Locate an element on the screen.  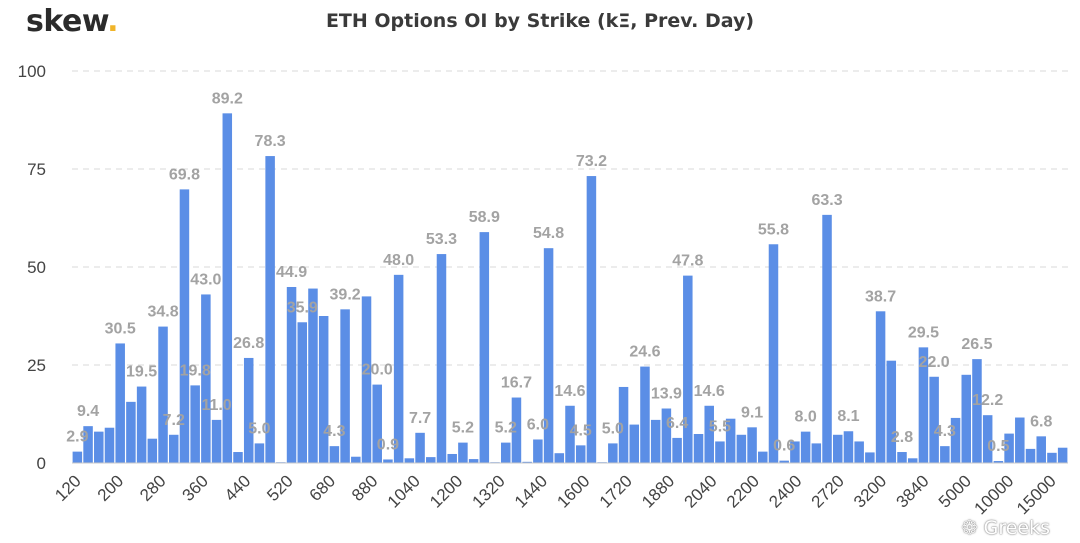
data-label: 73.2 is located at coordinates (591, 161).